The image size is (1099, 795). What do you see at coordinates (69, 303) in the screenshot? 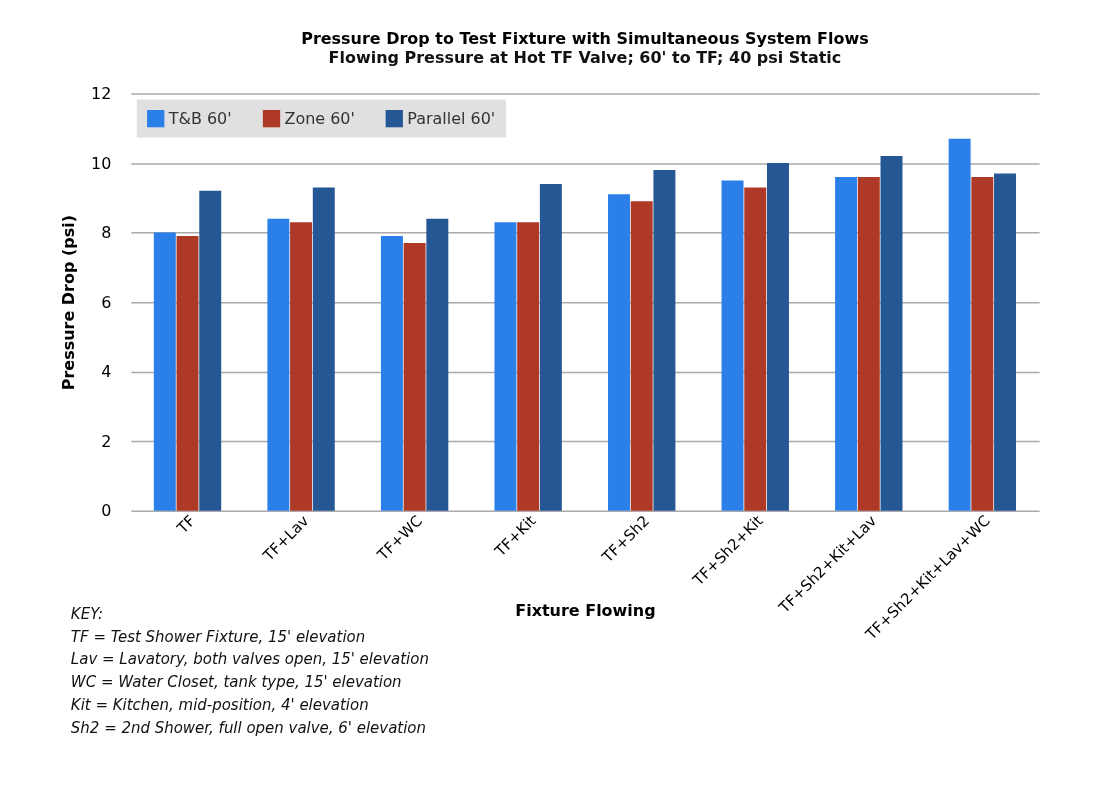
I see `y-axis-title: Pressure Drop (psi)` at bounding box center [69, 303].